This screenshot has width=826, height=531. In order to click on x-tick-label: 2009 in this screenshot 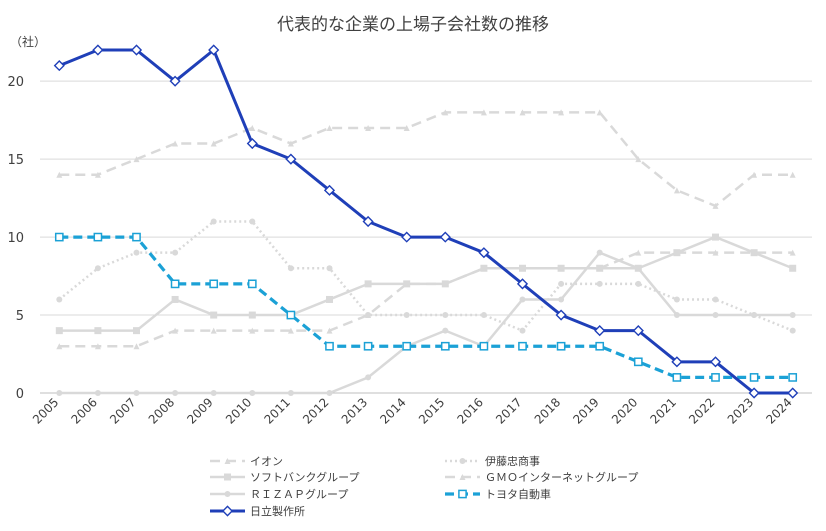, I will do `click(199, 410)`.